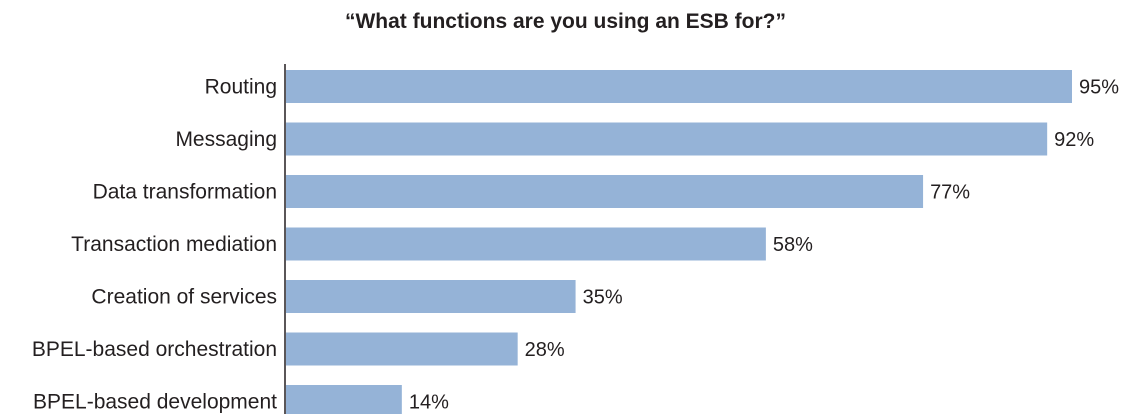 The height and width of the screenshot is (414, 1131). I want to click on value-label-1: 92%, so click(1074, 140).